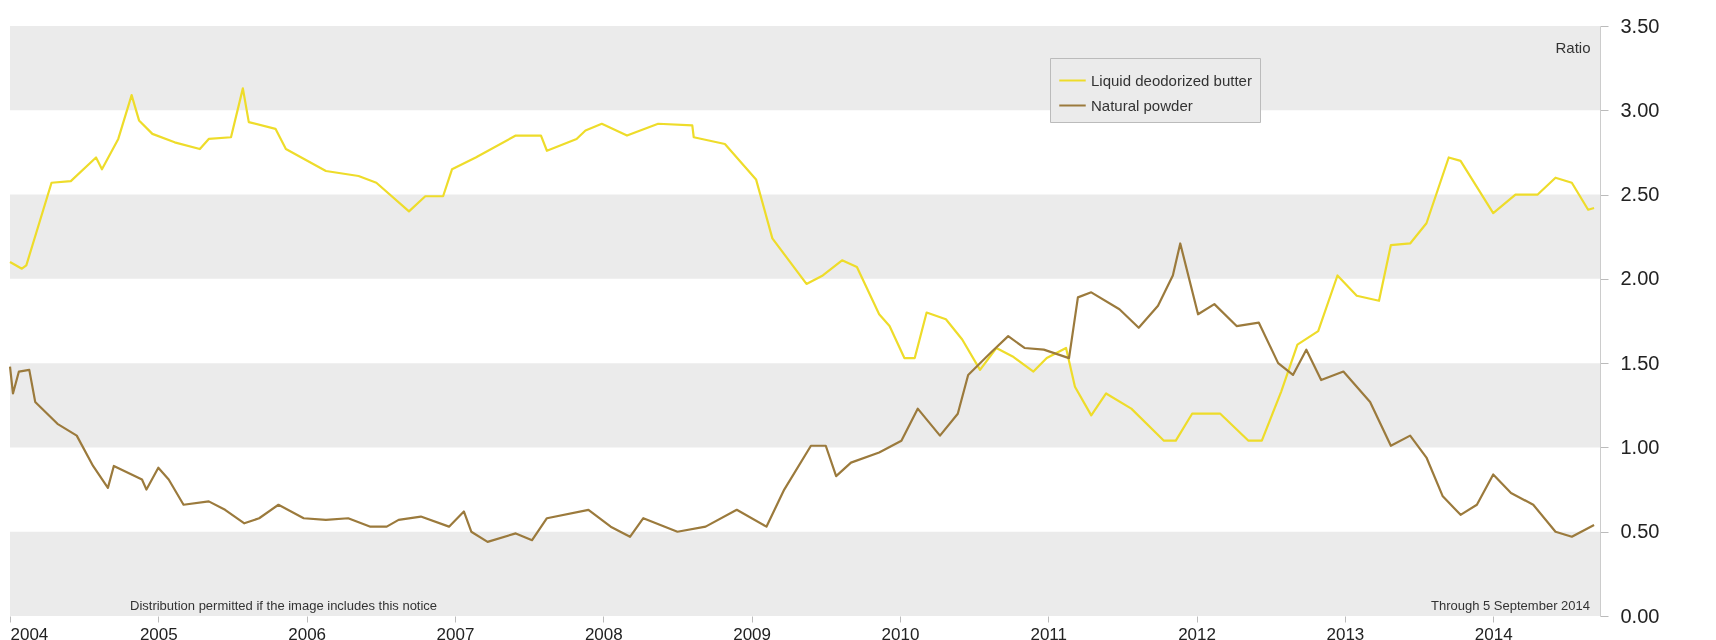  I want to click on x-tick-label: 2004, so click(29, 632).